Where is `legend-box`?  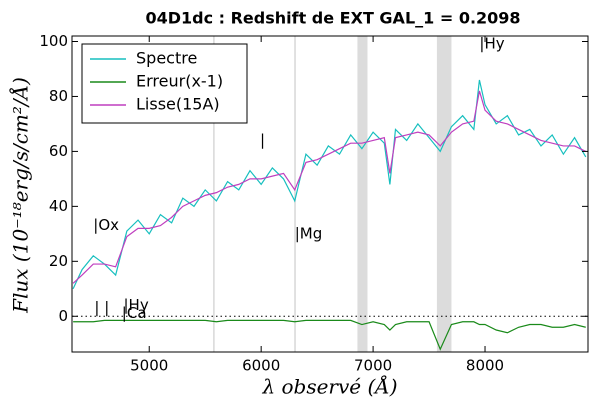 legend-box is located at coordinates (164, 83).